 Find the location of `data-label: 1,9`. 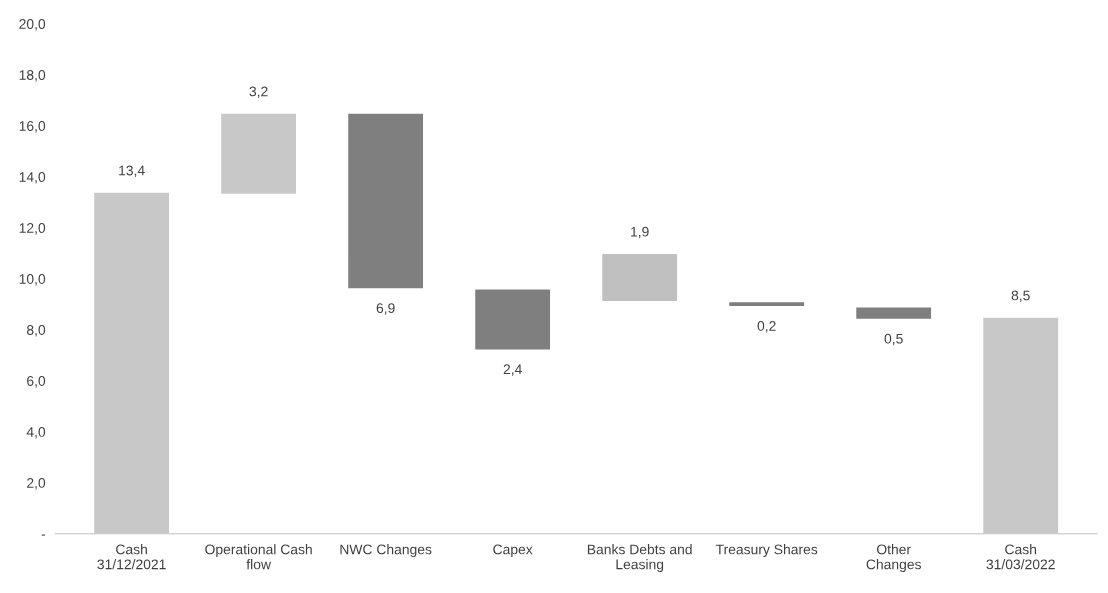

data-label: 1,9 is located at coordinates (640, 232).